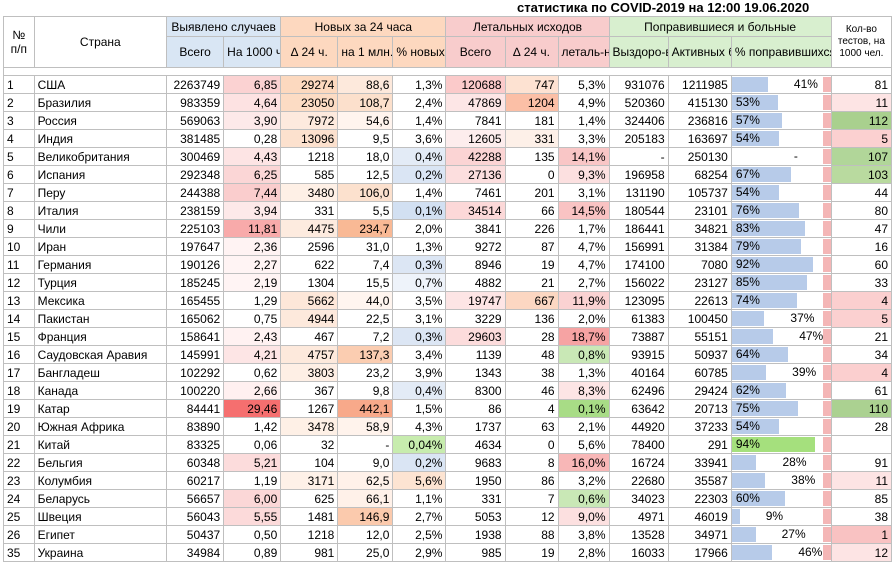  What do you see at coordinates (195, 444) in the screenshot?
I see `cases-total: 83325` at bounding box center [195, 444].